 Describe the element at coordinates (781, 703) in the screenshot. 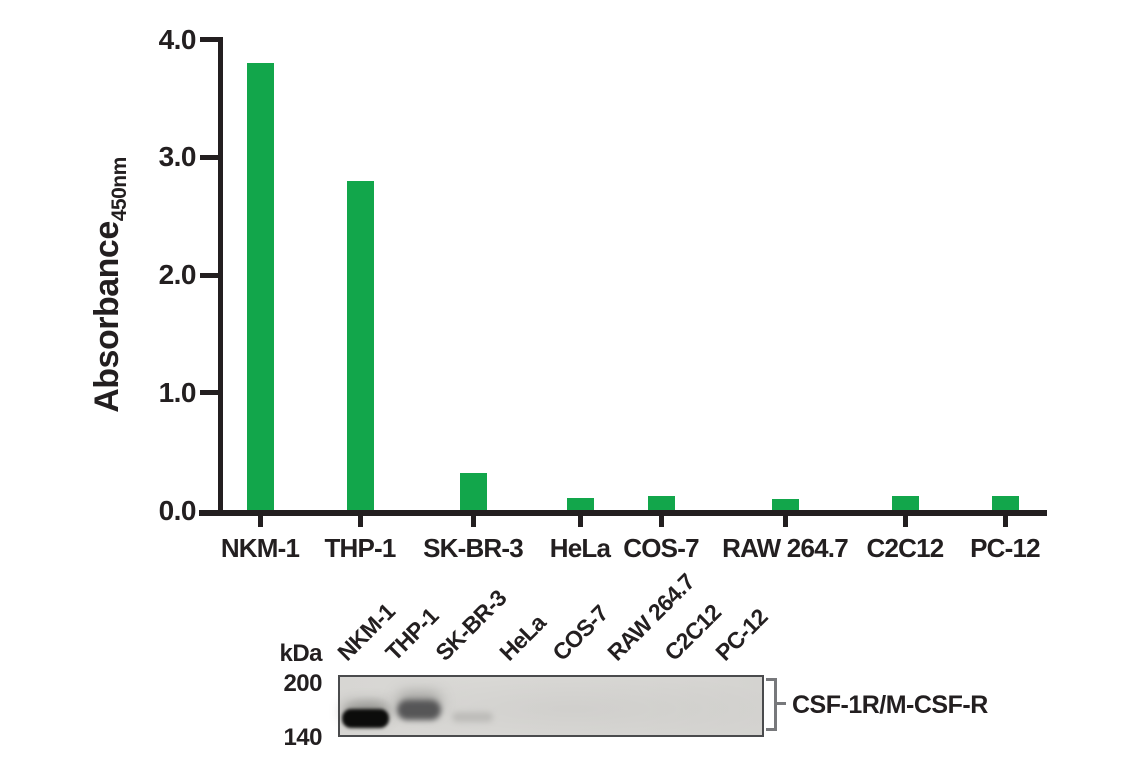

I see `band-range-bracket-tick` at that location.